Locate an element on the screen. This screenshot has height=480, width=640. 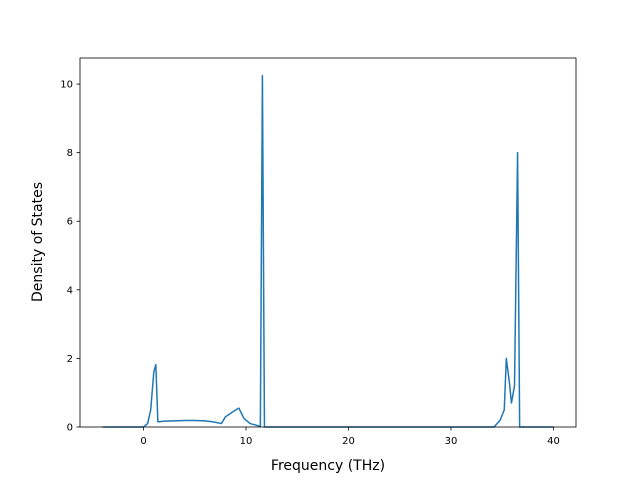
y-tick-label: 0 is located at coordinates (70, 428).